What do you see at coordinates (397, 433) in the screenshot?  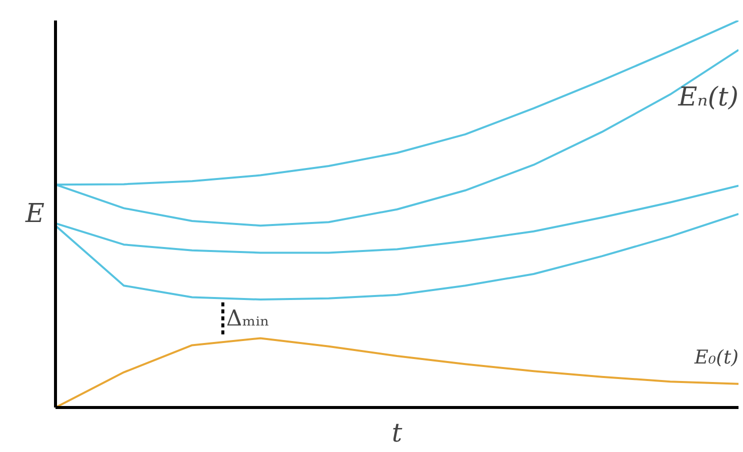 I see `x-axis-title: t` at bounding box center [397, 433].